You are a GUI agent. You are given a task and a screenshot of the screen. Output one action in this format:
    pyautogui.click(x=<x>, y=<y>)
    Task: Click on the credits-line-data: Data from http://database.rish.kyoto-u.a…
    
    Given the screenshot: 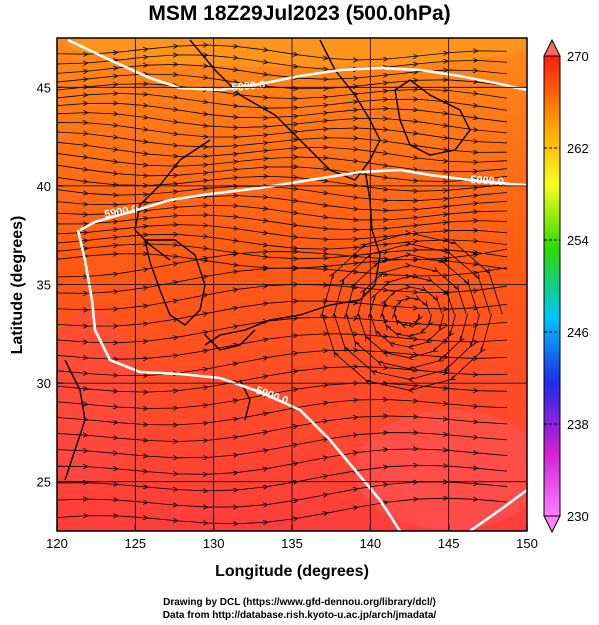 What is the action you would take?
    pyautogui.click(x=299, y=615)
    